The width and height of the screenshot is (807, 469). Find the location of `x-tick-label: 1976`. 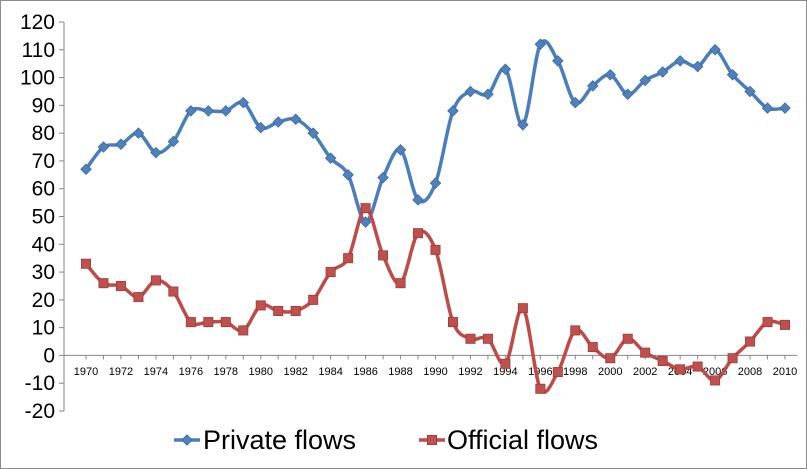

x-tick-label: 1976 is located at coordinates (191, 372).